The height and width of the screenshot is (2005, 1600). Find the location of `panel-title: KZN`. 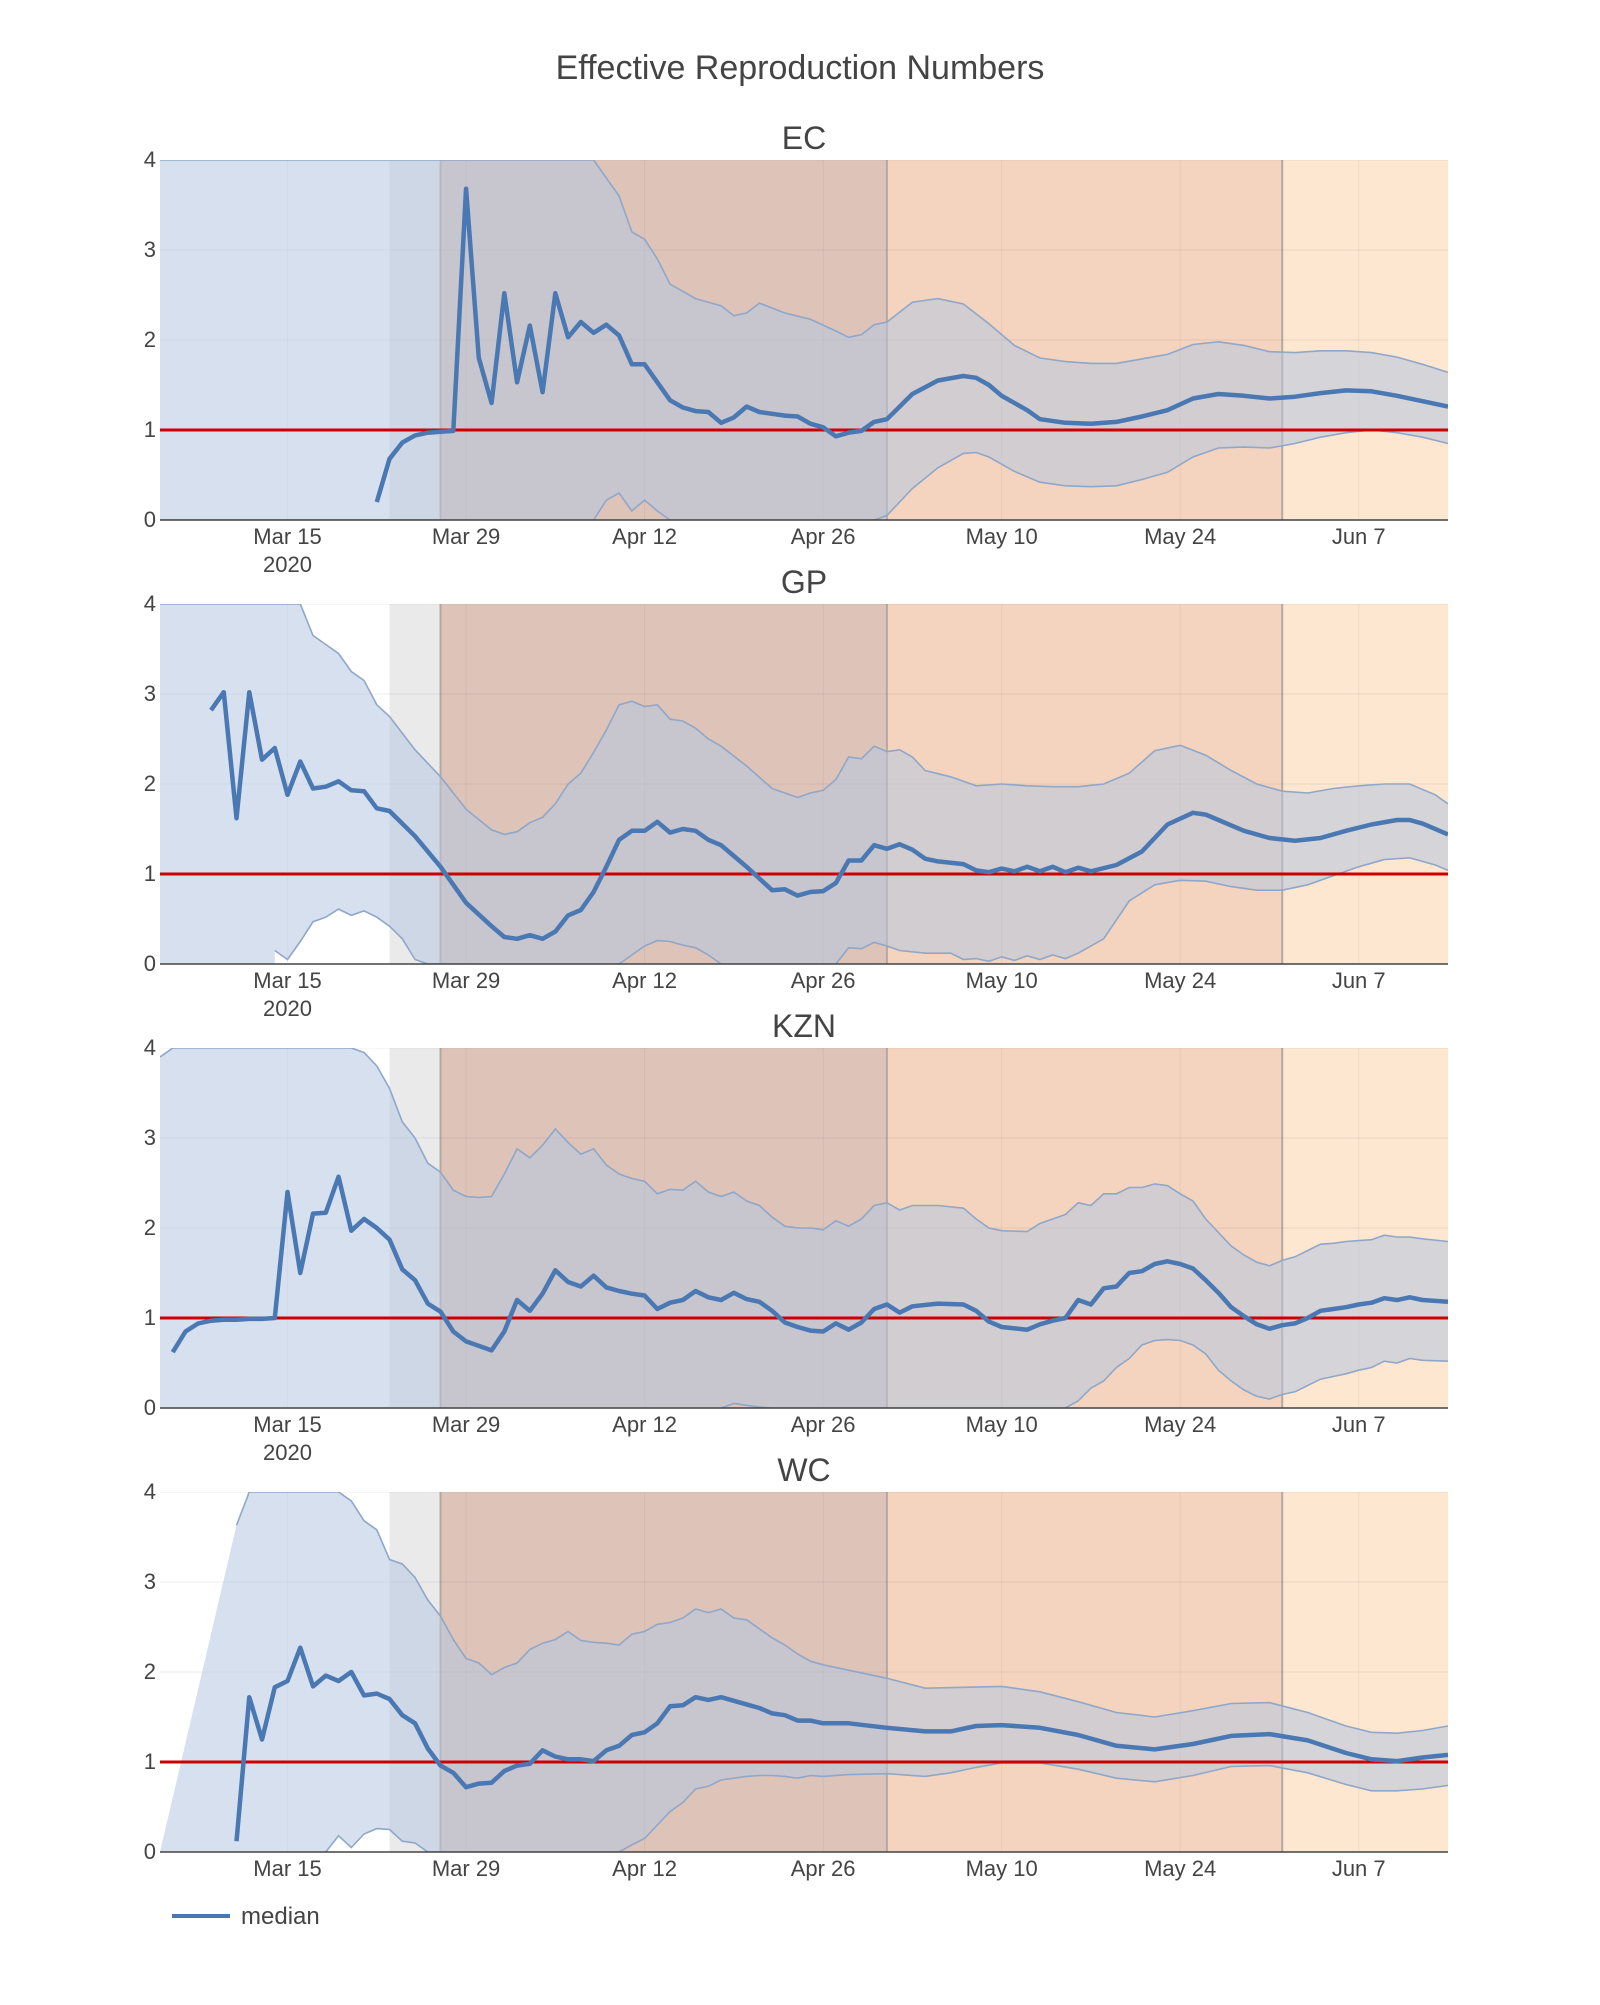

panel-title: KZN is located at coordinates (804, 1026).